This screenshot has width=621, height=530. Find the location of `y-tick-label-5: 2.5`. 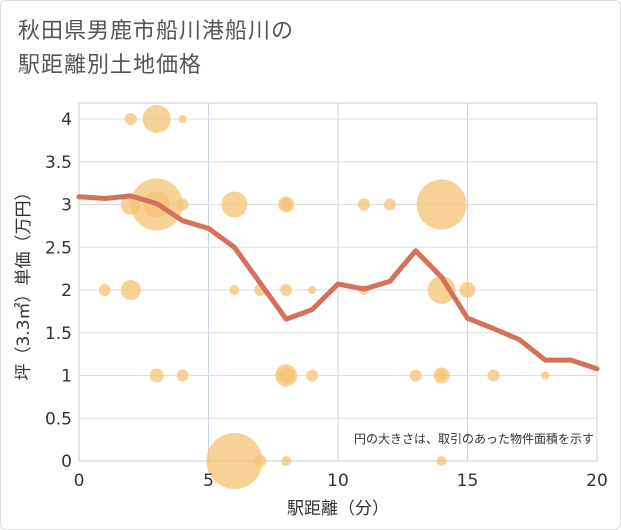

y-tick-label-5: 2.5 is located at coordinates (58, 248).